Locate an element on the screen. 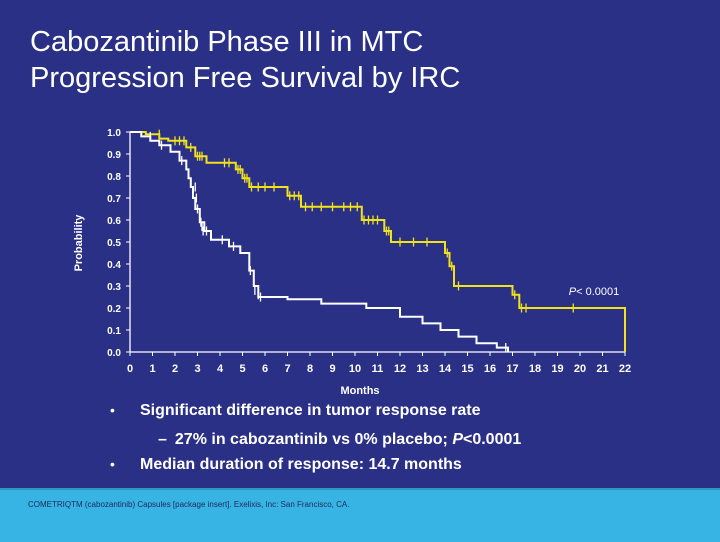 Image resolution: width=720 pixels, height=542 pixels. bullet-2-text: Median duration of response: 14.7 months is located at coordinates (301, 464).